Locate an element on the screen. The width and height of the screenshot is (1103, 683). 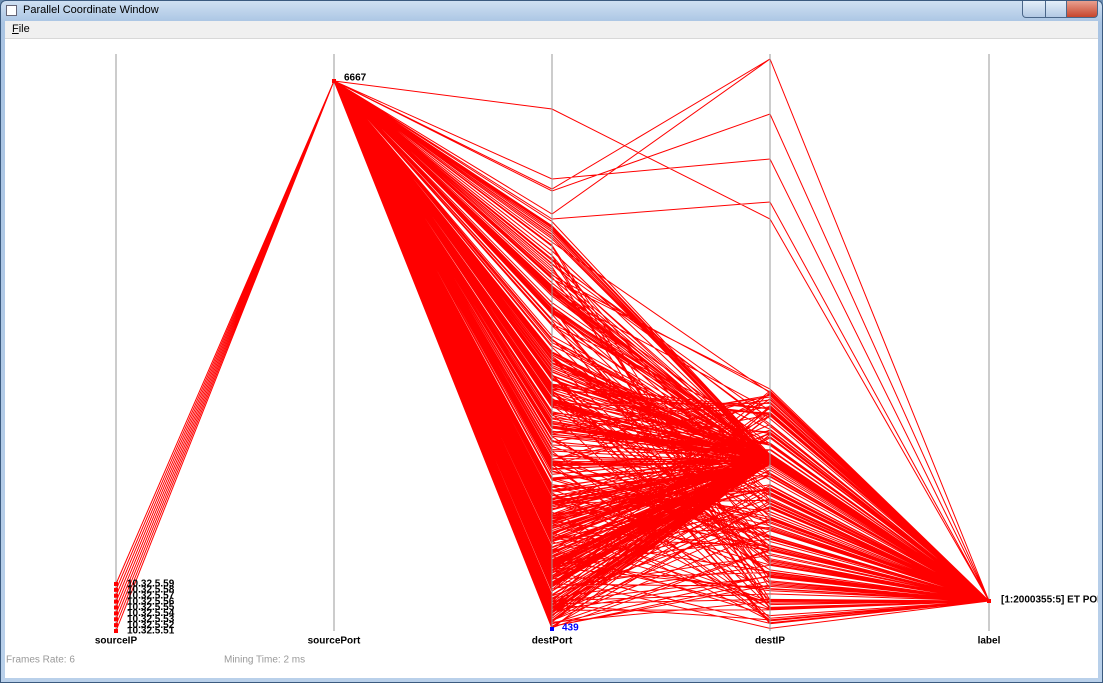
menu-bar: File is located at coordinates (551, 30).